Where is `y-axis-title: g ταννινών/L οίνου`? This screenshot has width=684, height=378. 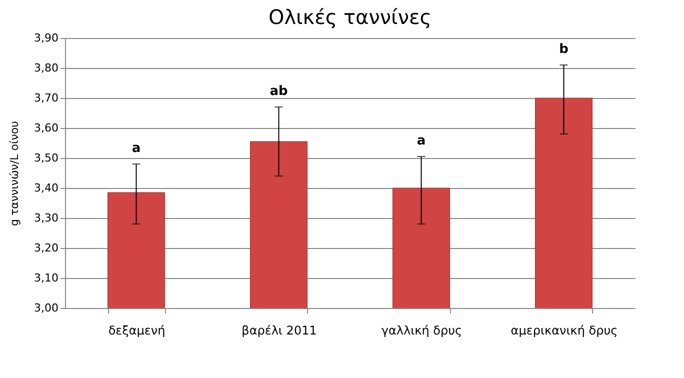
y-axis-title: g ταννινών/L οίνου is located at coordinates (15, 173).